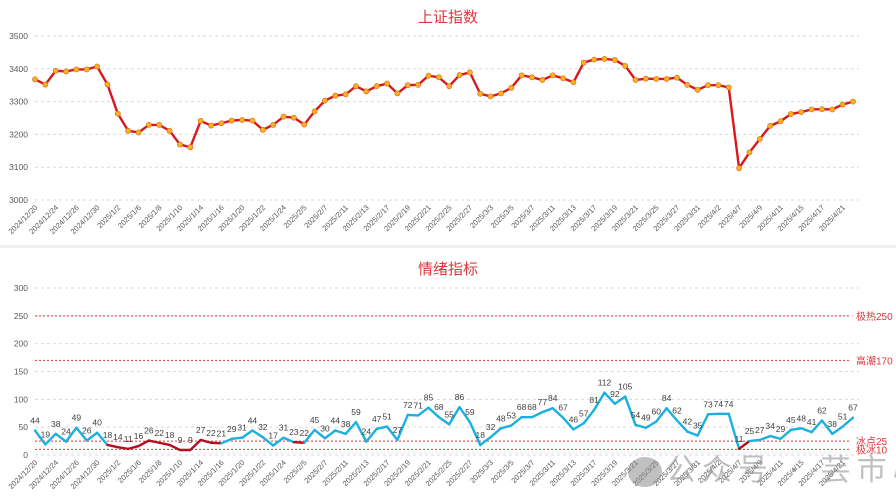  What do you see at coordinates (21, 399) in the screenshot?
I see `y-tick-label: 100` at bounding box center [21, 399].